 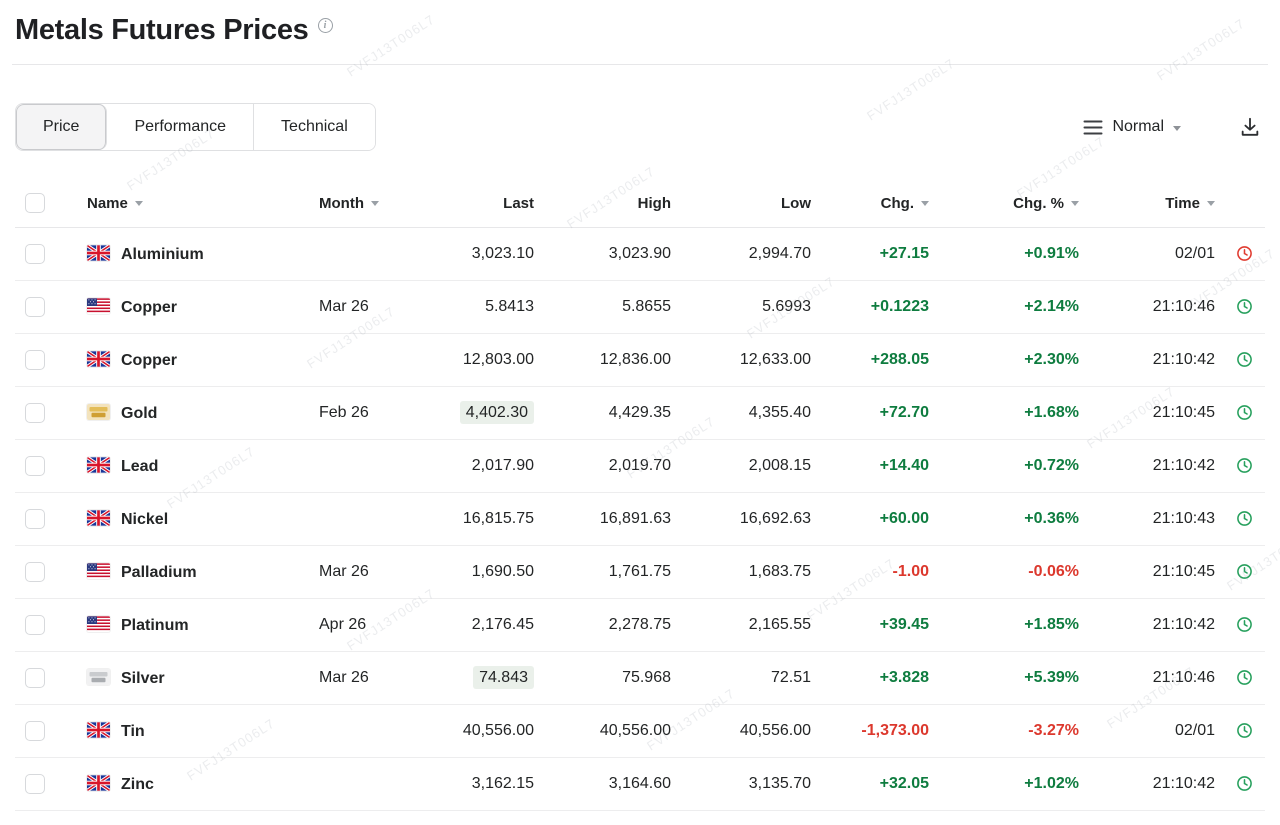 I want to click on last-price: 40,556.00, so click(x=498, y=730).